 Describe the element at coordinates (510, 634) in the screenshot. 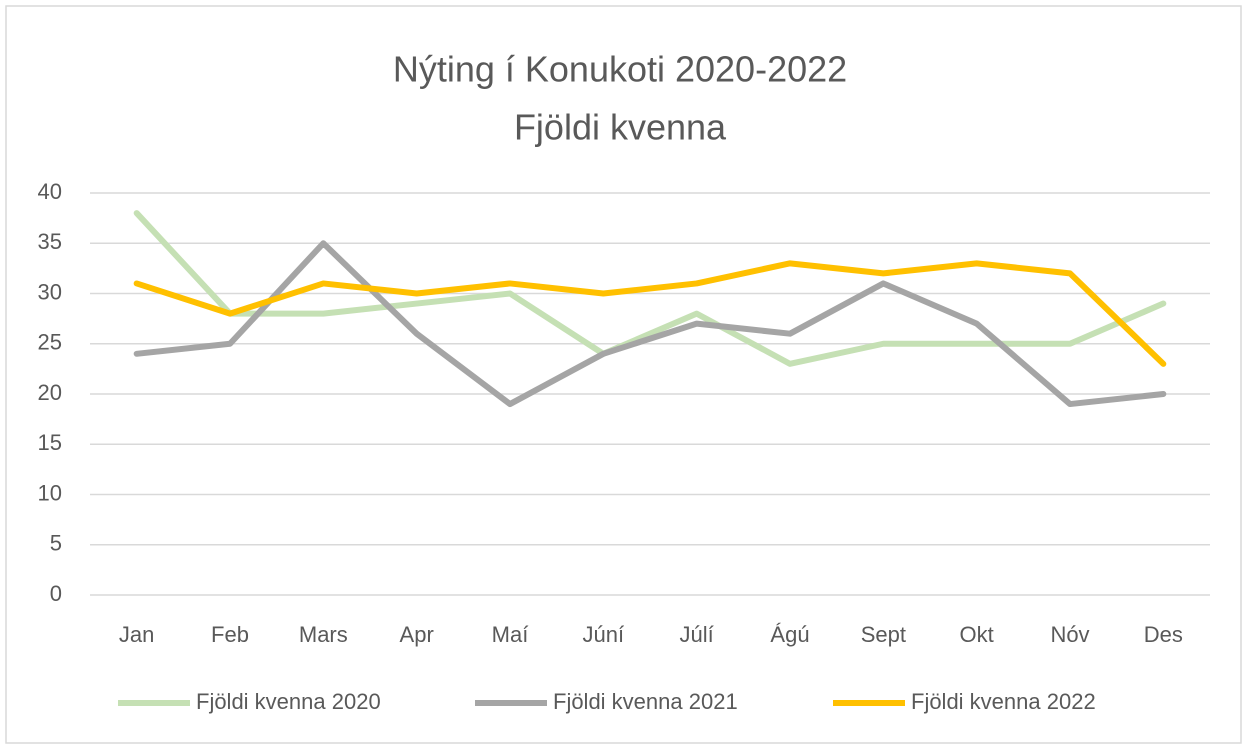

I see `x-tick-label: Maí` at that location.